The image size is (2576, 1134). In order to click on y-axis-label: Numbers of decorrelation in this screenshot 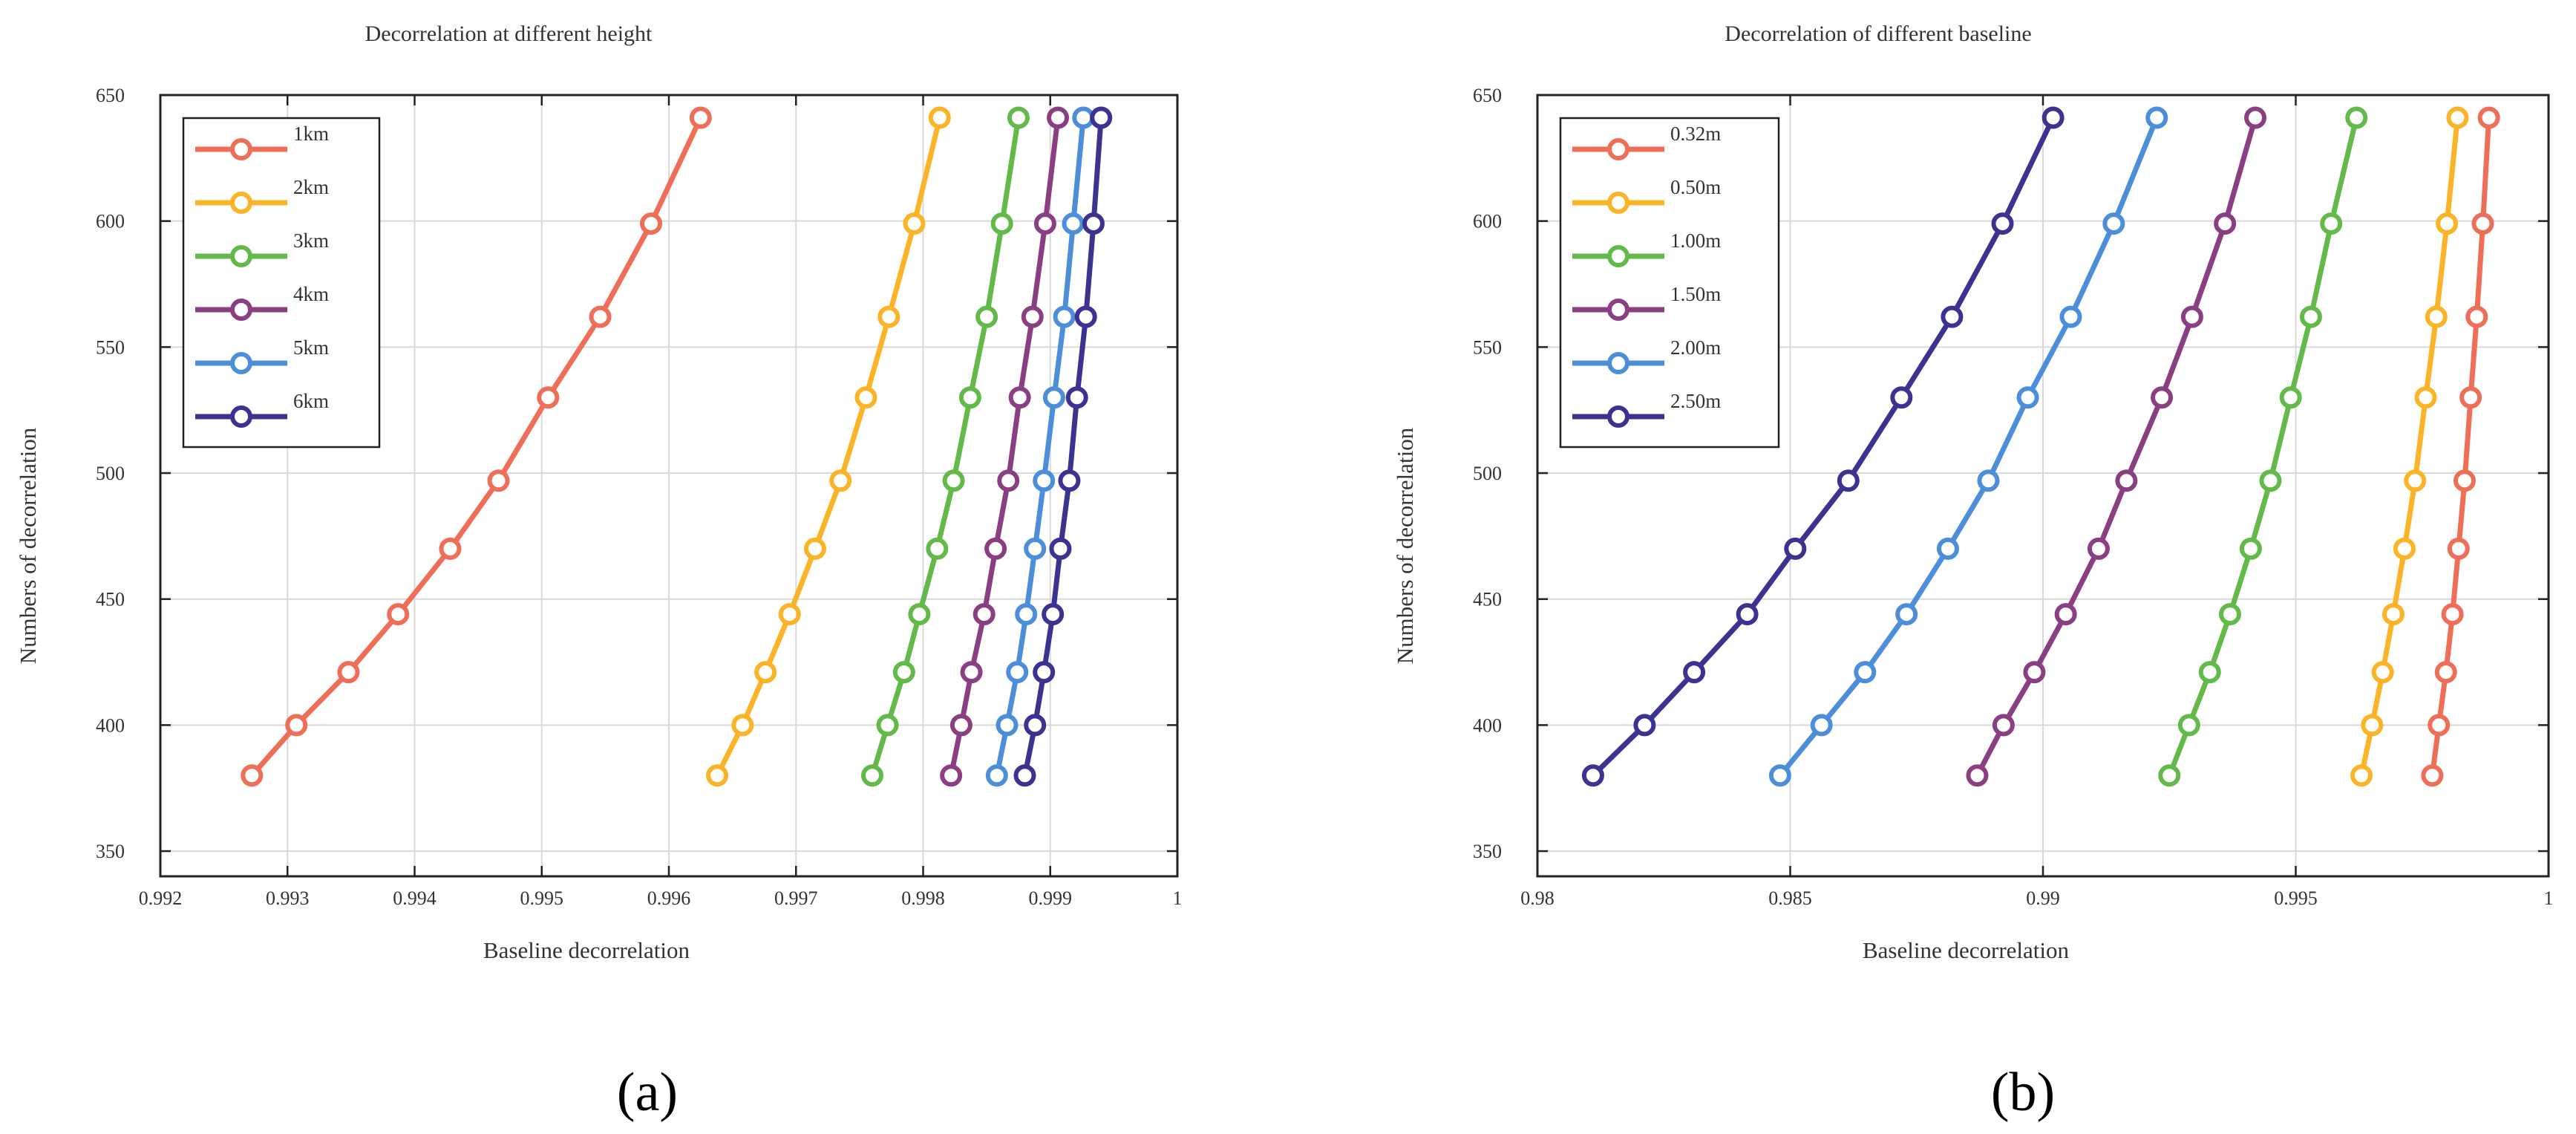, I will do `click(1405, 545)`.